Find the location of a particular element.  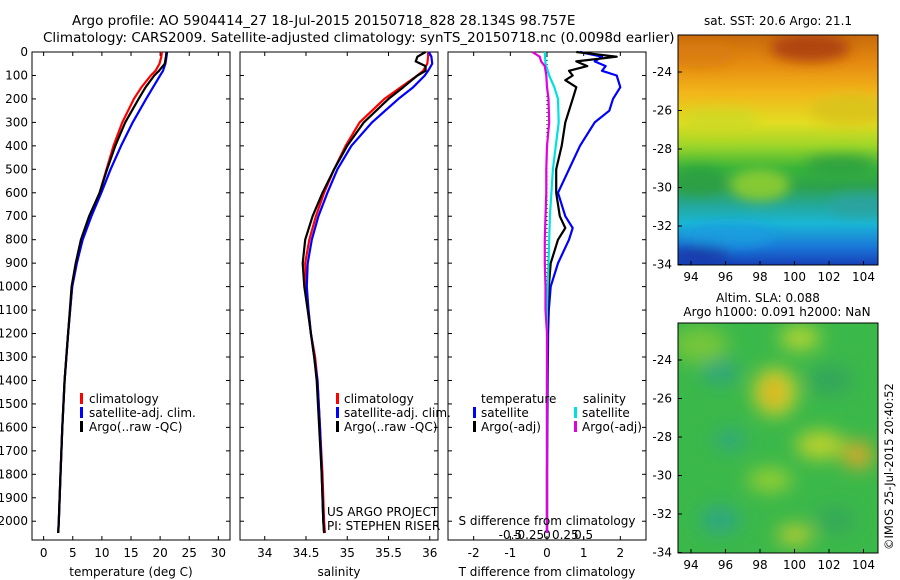

x2-tick-label: -0.25 is located at coordinates (528, 535).